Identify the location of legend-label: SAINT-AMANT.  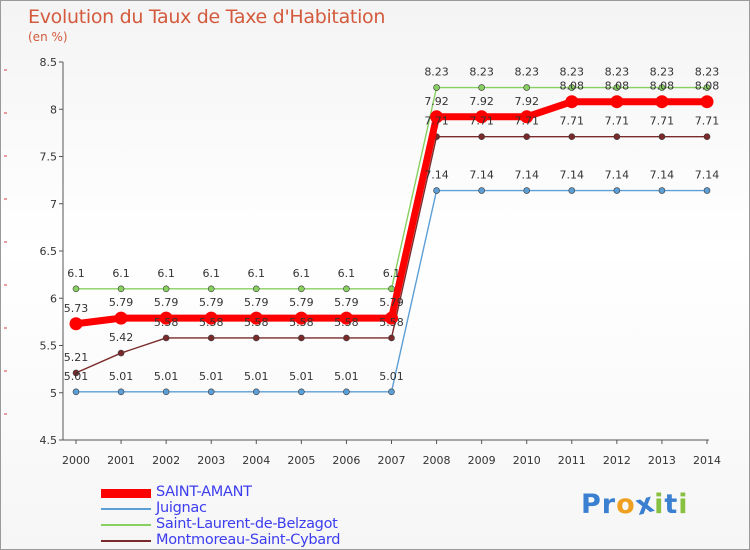
(204, 492).